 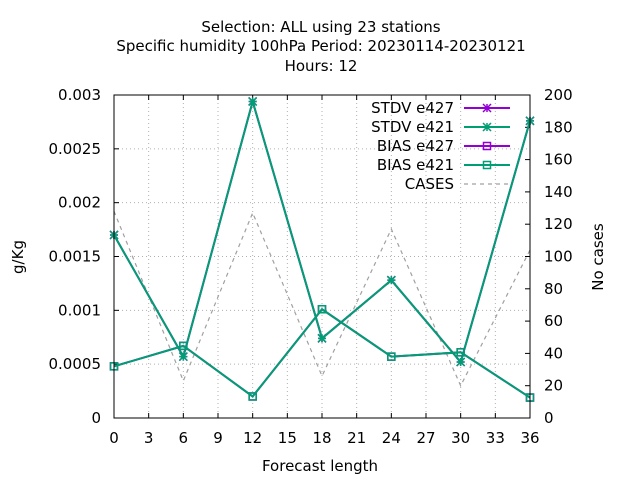 What do you see at coordinates (460, 438) in the screenshot?
I see `x-tick-label: 30` at bounding box center [460, 438].